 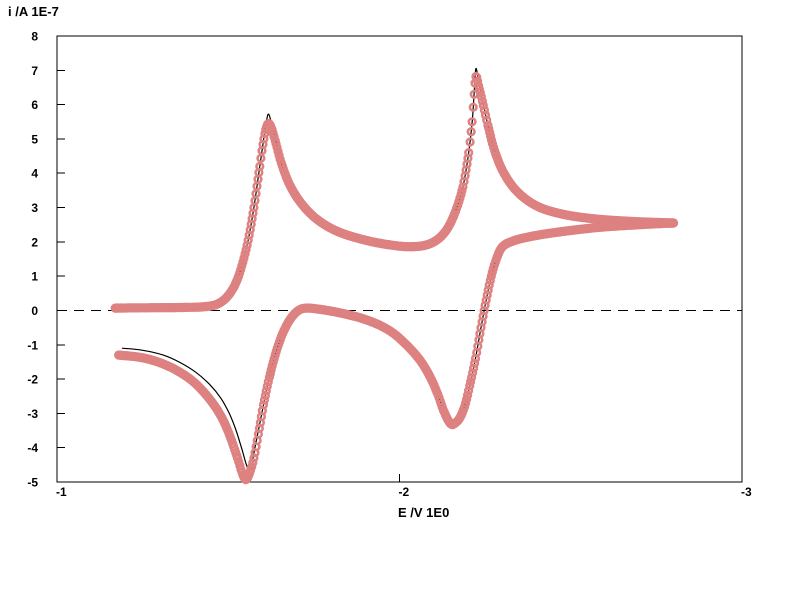 I want to click on y-tick-label: 6, so click(x=34, y=105).